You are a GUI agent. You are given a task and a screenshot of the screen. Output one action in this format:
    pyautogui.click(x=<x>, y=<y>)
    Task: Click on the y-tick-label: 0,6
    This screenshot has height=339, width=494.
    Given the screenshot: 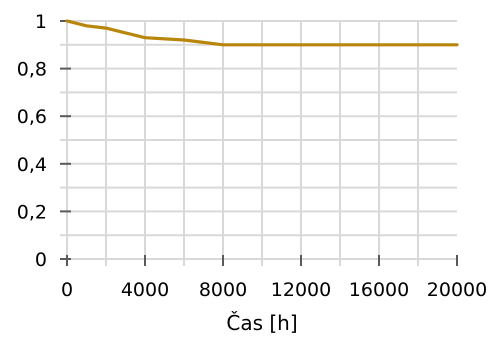 What is the action you would take?
    pyautogui.click(x=32, y=117)
    